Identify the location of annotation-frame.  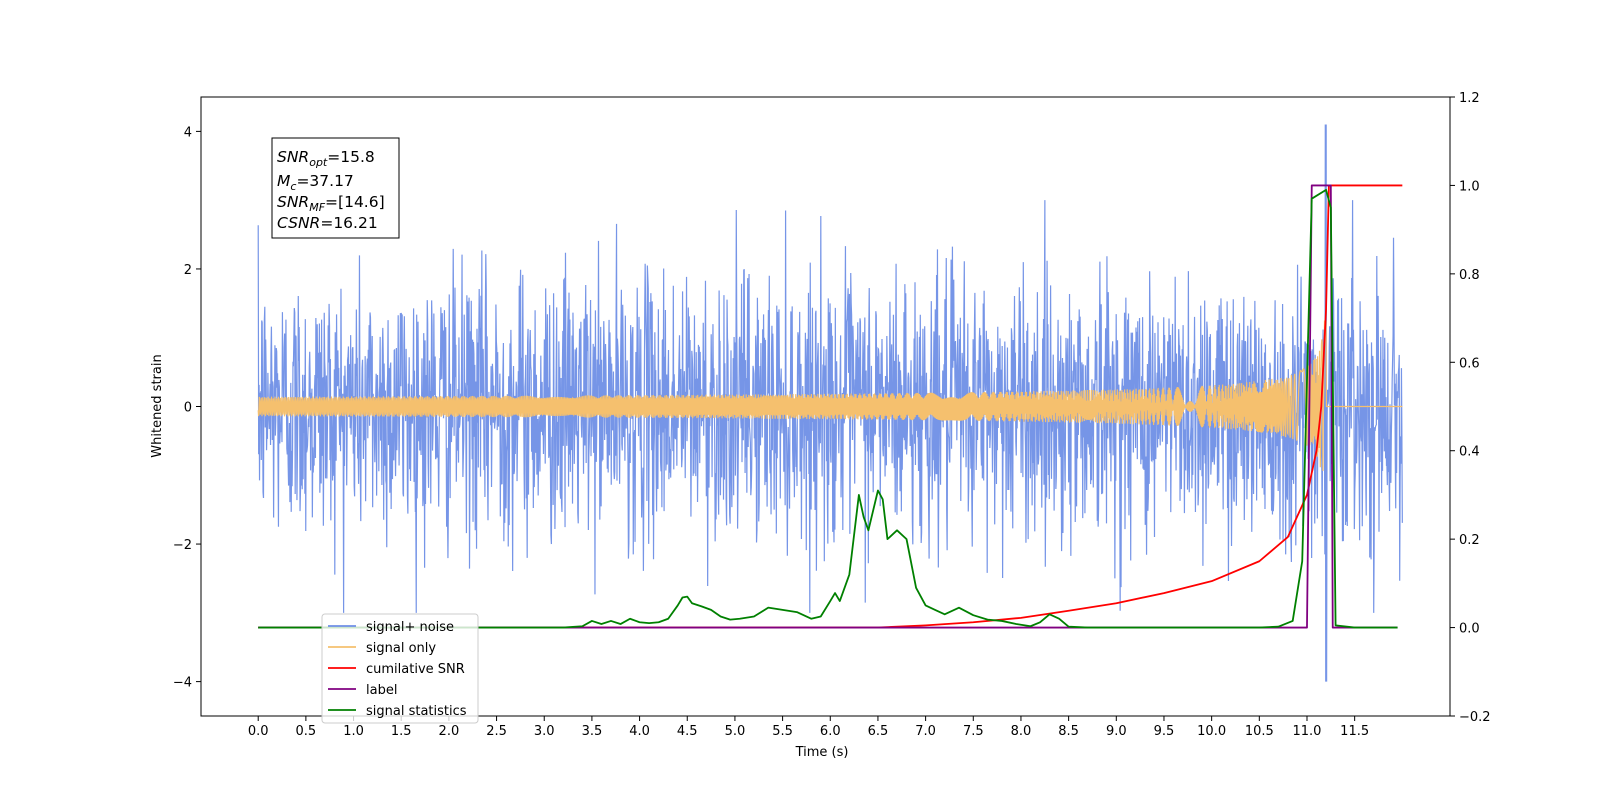
(335, 188).